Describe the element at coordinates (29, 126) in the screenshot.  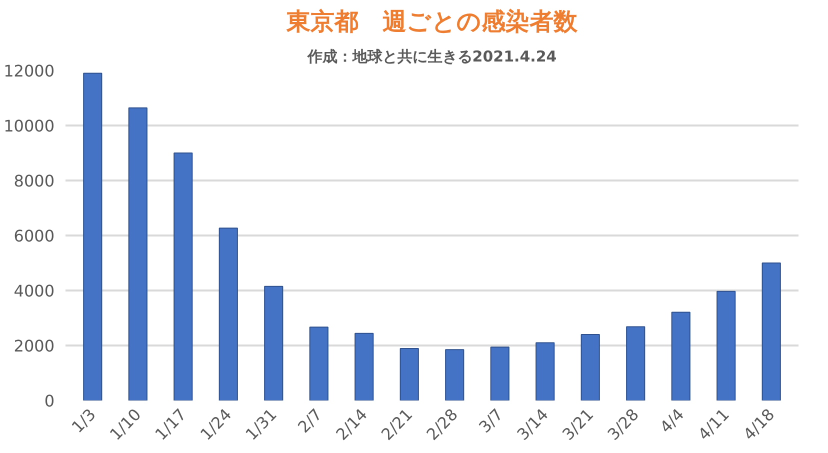
I see `y-tick-label: 10000` at that location.